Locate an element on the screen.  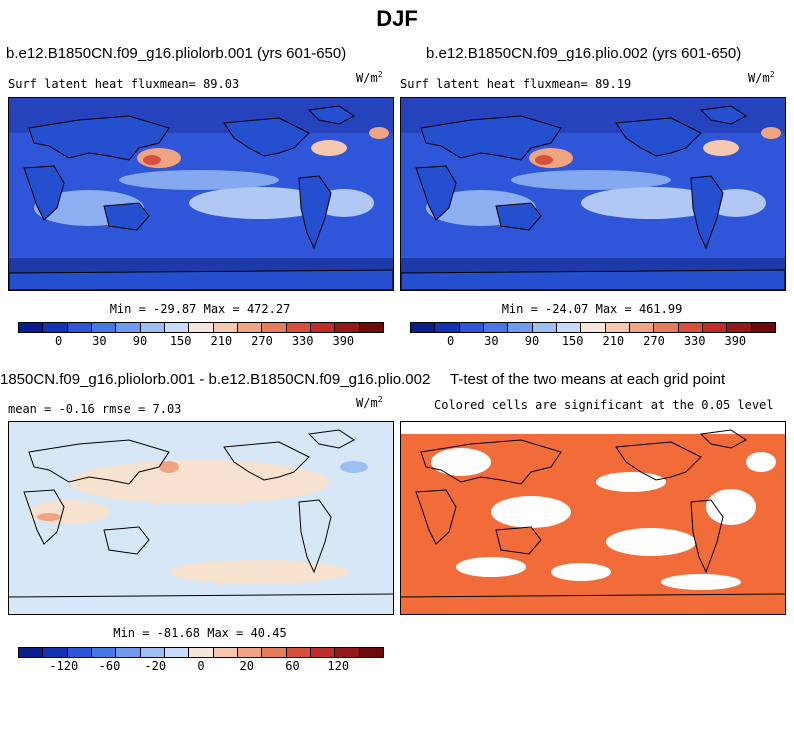
panel1-mean-label: Surf latent heat fluxmean= 89.03 is located at coordinates (124, 84).